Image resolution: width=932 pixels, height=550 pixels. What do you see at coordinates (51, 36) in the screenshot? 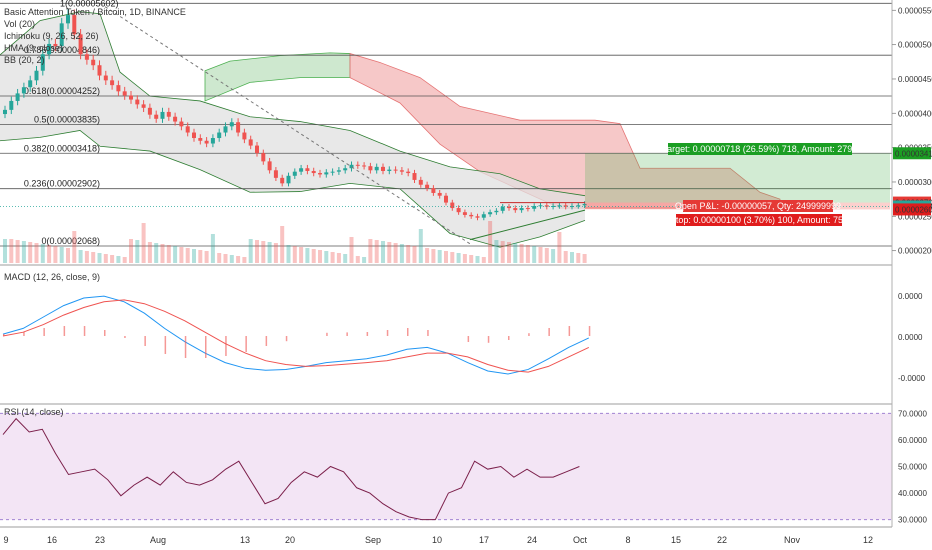
I see `indicator-ichimoku: Ichimoku (9, 26, 52, 26)` at bounding box center [51, 36].